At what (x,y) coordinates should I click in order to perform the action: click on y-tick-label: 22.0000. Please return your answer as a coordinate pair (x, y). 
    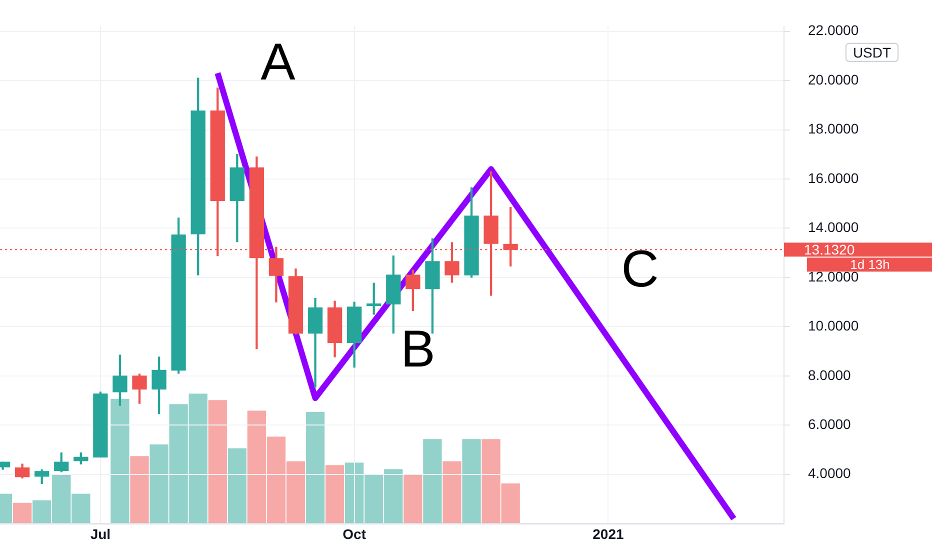
    Looking at the image, I should click on (833, 30).